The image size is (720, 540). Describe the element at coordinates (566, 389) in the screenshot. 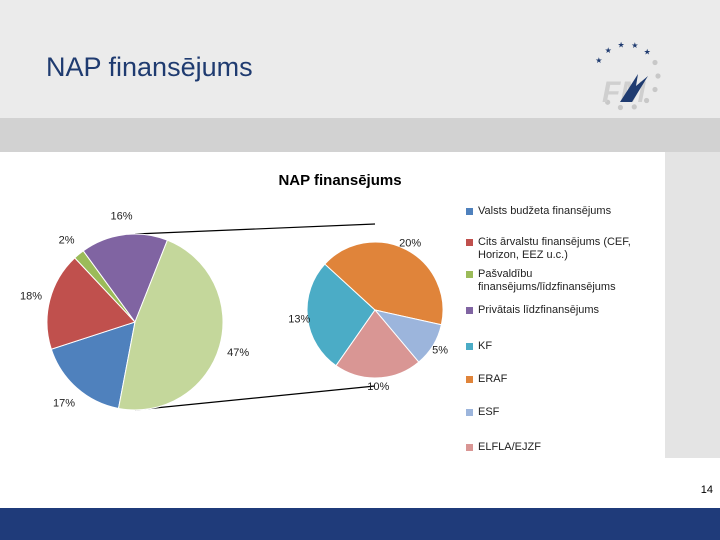

I see `legend-item: ERAF` at that location.